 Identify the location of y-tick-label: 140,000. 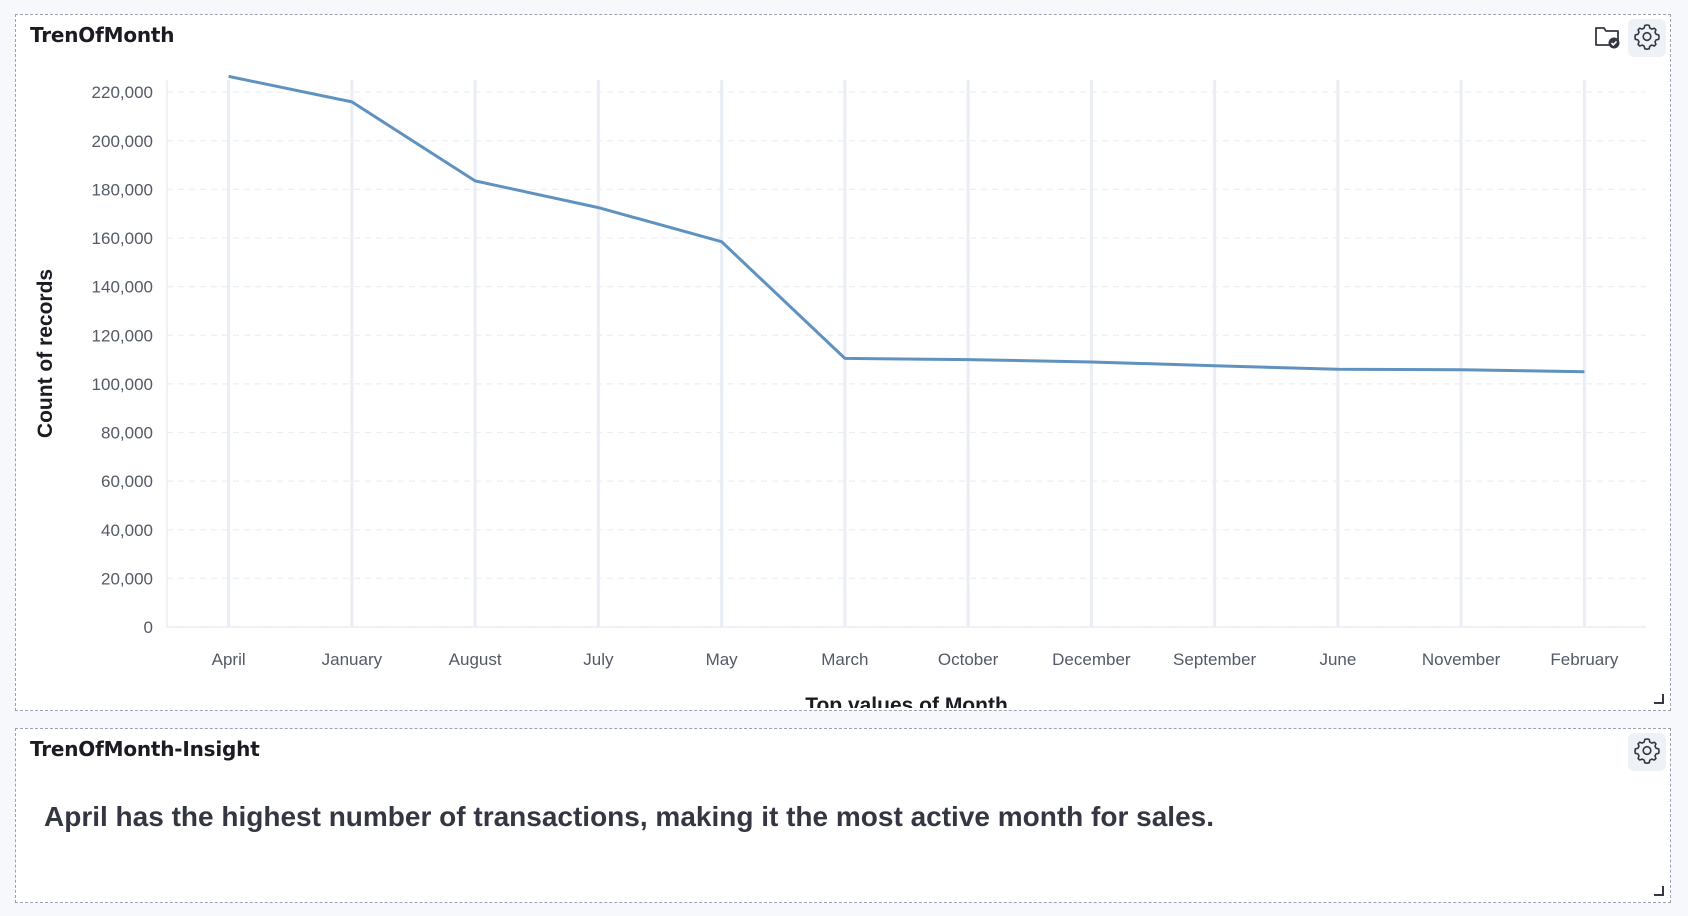
(122, 287).